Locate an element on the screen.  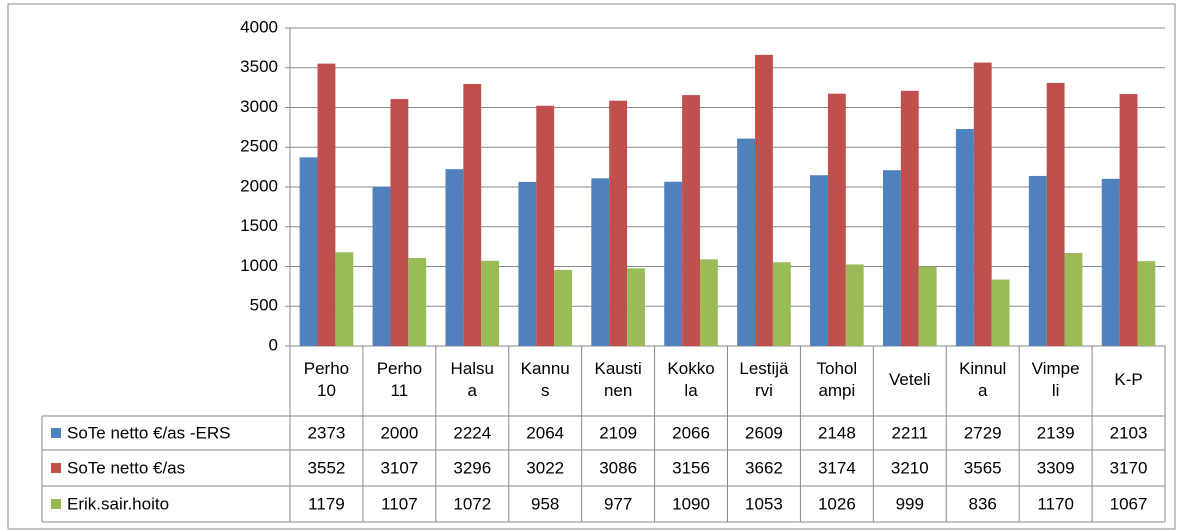
y-tick-label: 1500 is located at coordinates (259, 225).